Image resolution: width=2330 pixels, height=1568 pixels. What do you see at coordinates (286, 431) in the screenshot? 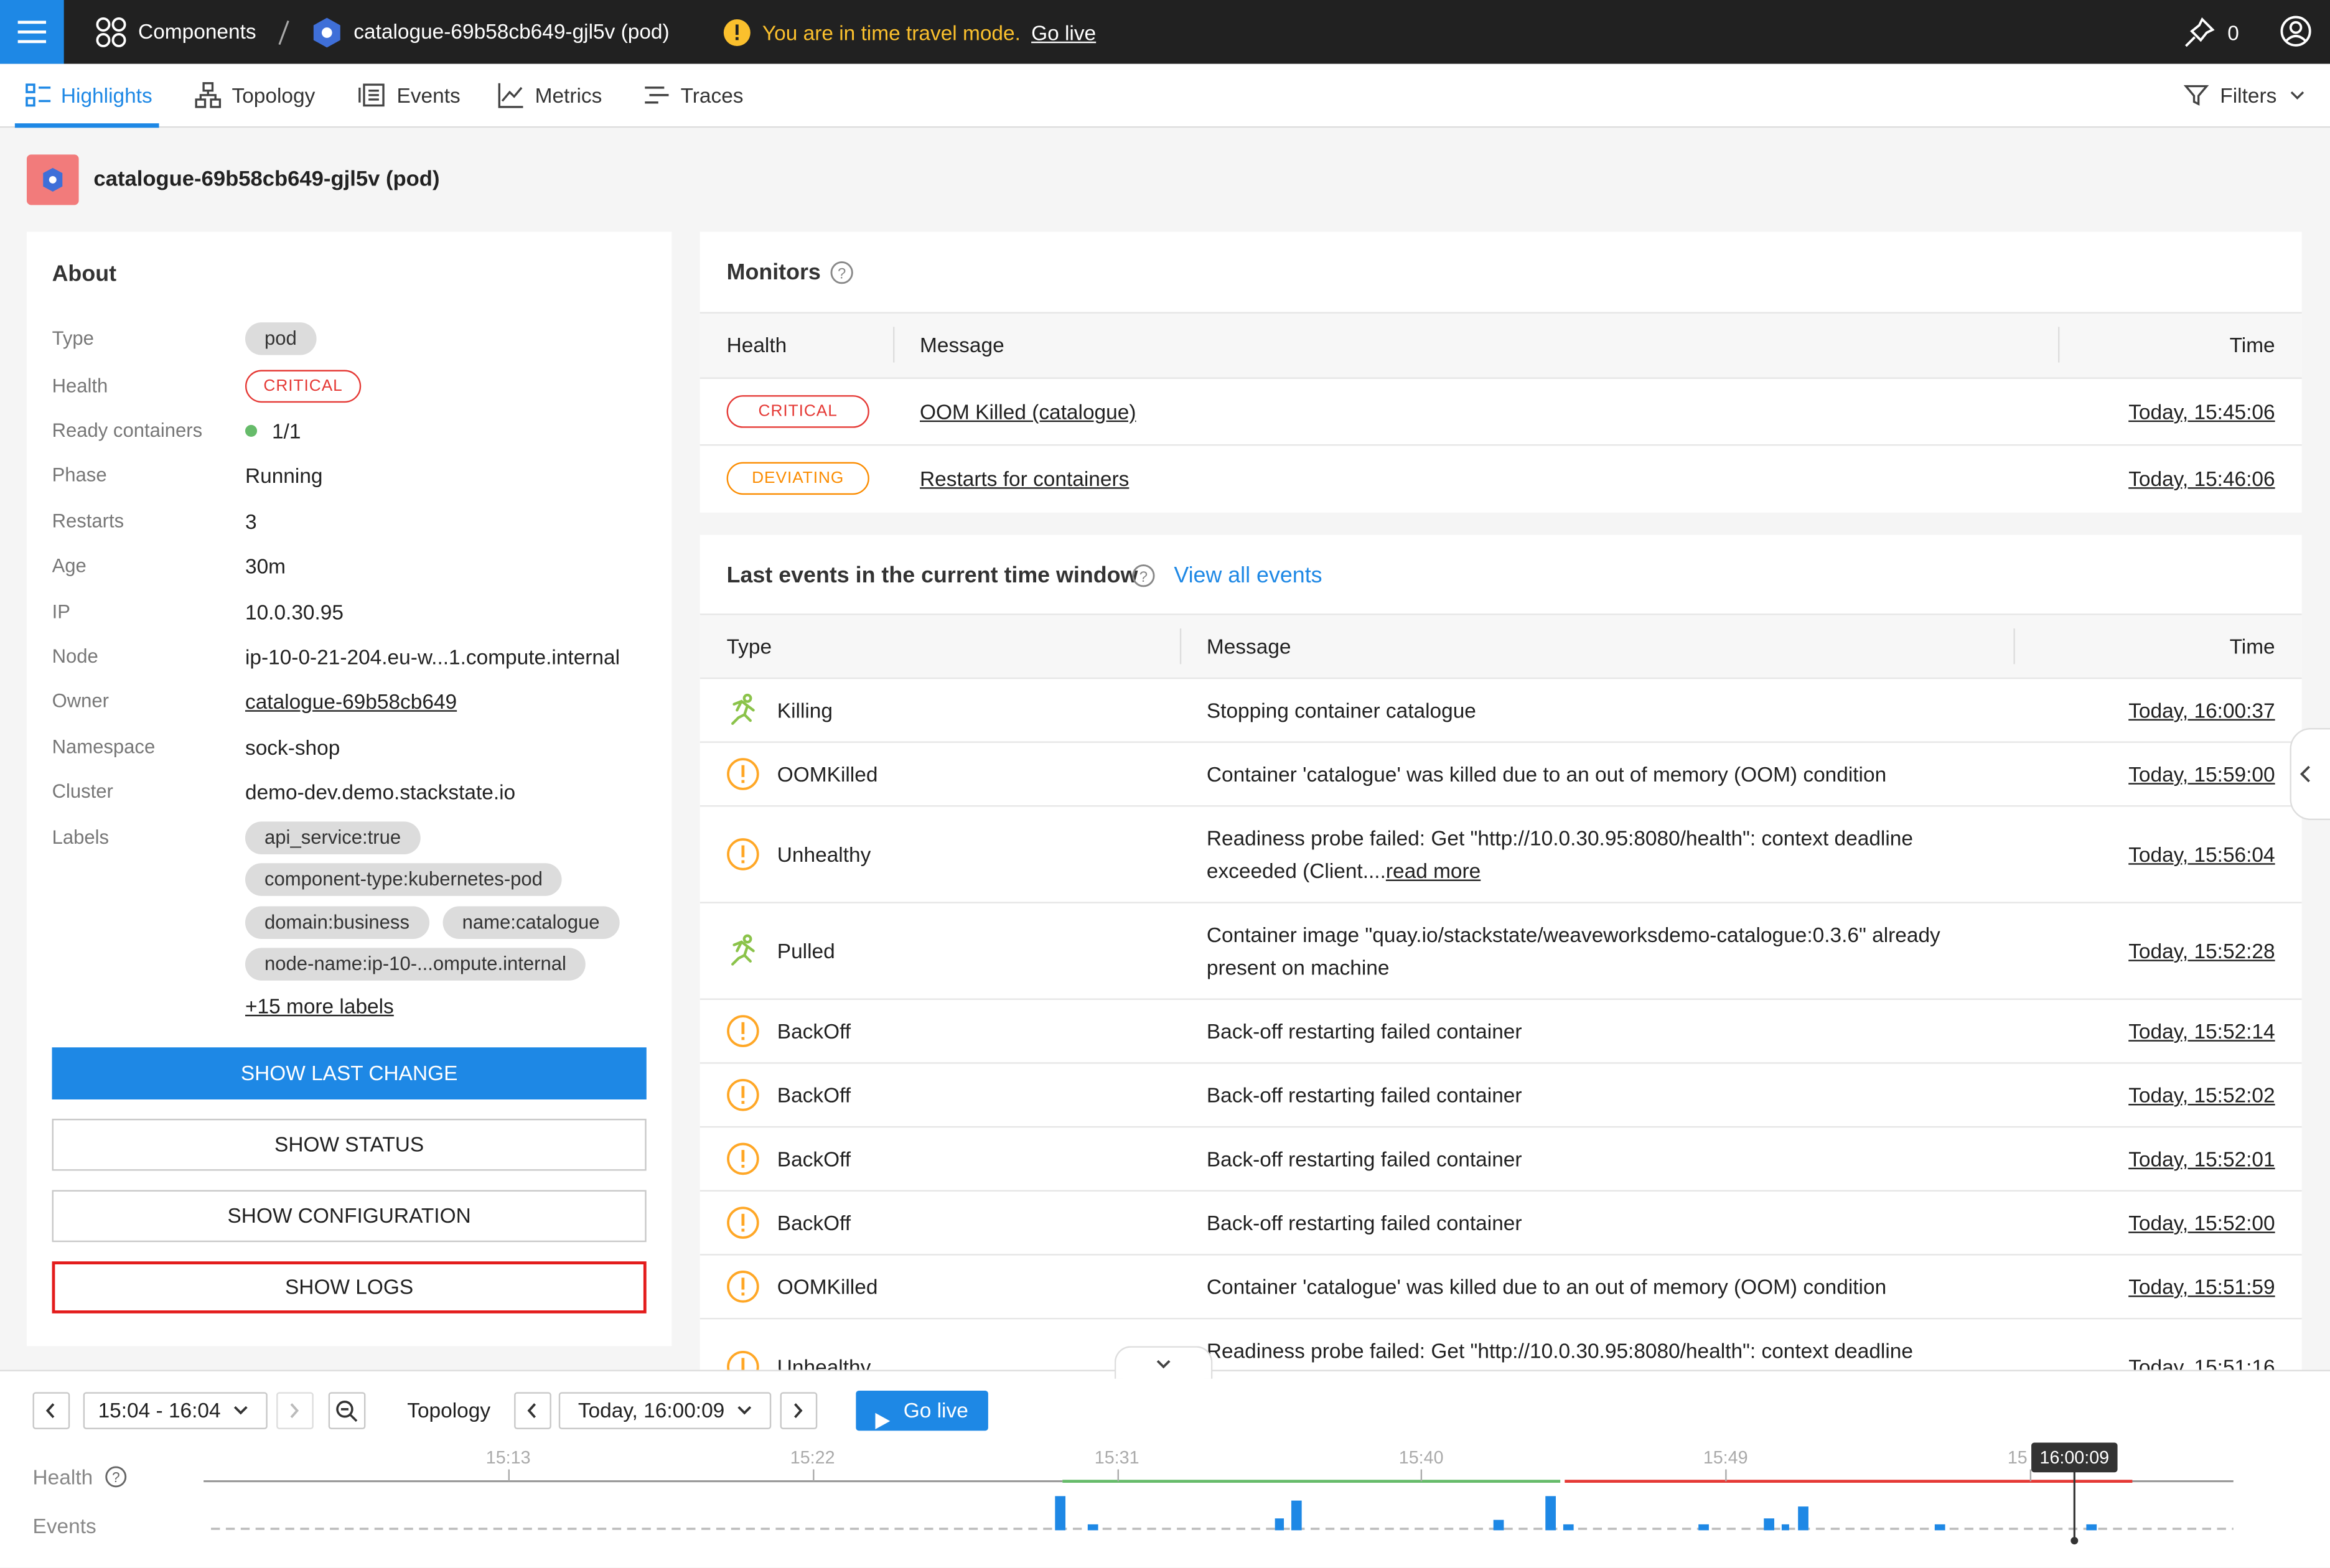
I see `field-value: 1/1` at bounding box center [286, 431].